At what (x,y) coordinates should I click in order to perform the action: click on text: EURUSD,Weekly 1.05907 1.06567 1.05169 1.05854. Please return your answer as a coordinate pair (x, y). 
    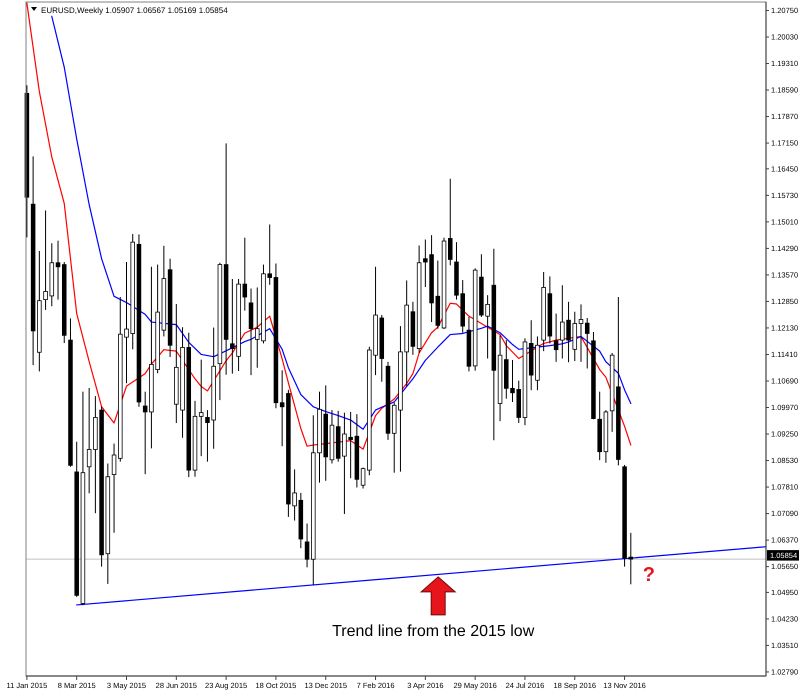
    Looking at the image, I should click on (134, 10).